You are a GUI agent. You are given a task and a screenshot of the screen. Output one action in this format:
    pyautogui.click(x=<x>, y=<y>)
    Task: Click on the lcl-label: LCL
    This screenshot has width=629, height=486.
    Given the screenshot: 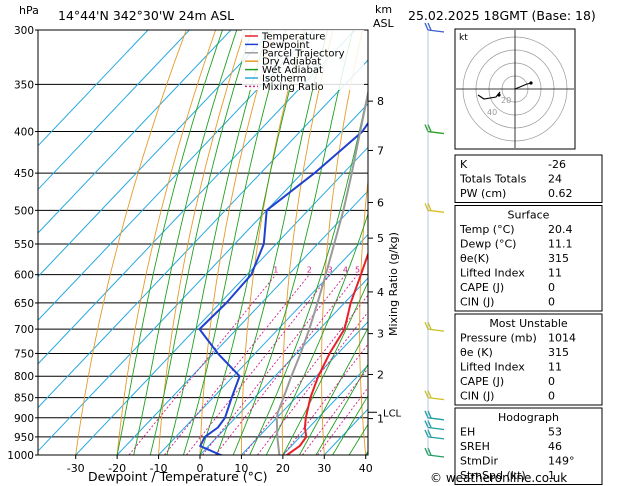 What is the action you would take?
    pyautogui.click(x=392, y=413)
    